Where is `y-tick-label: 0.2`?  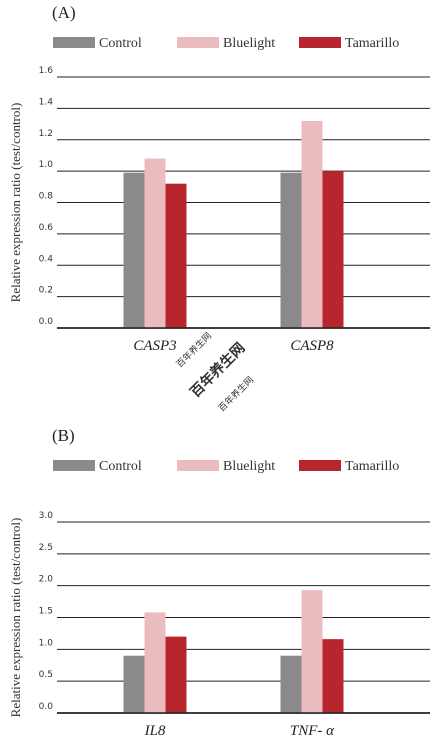 y-tick-label: 0.2 is located at coordinates (46, 291).